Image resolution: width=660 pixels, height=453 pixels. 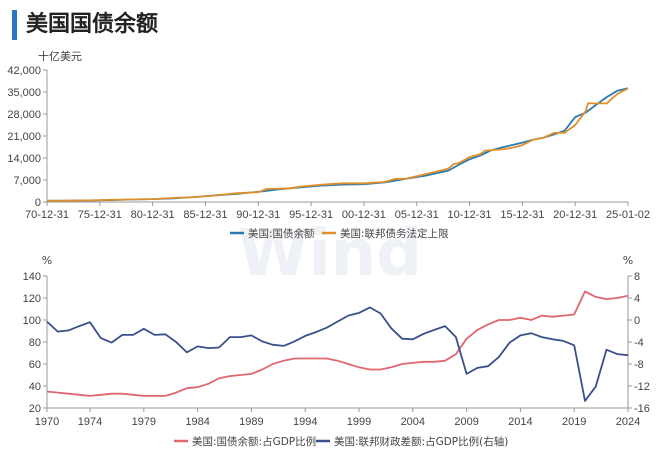 What do you see at coordinates (637, 277) in the screenshot?
I see `chart2-right-tick-label: 8` at bounding box center [637, 277].